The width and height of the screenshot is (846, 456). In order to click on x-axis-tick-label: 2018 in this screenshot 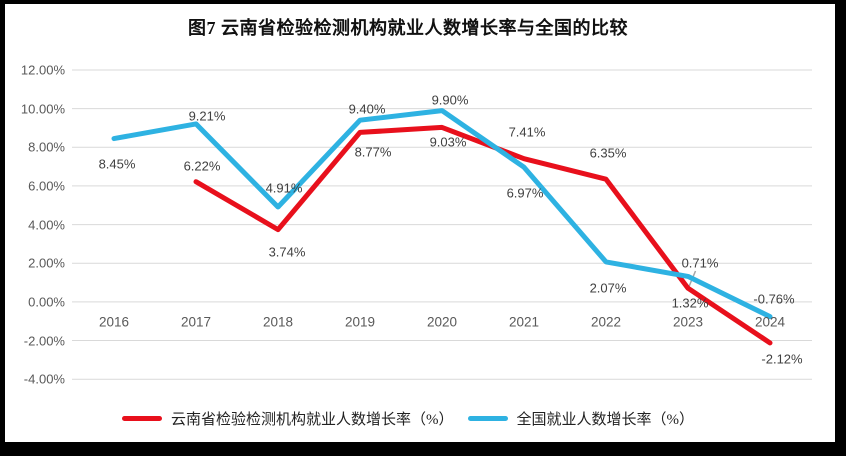, I will do `click(278, 322)`.